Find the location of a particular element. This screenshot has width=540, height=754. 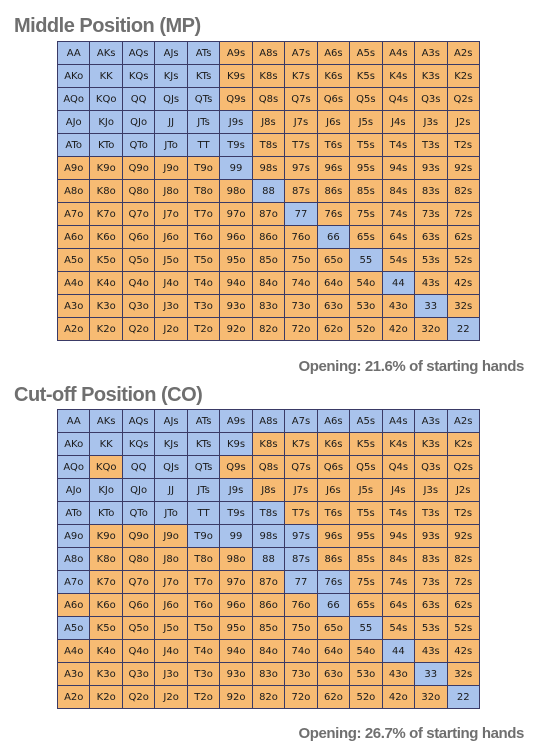

hand-cell: K9o is located at coordinates (106, 168).